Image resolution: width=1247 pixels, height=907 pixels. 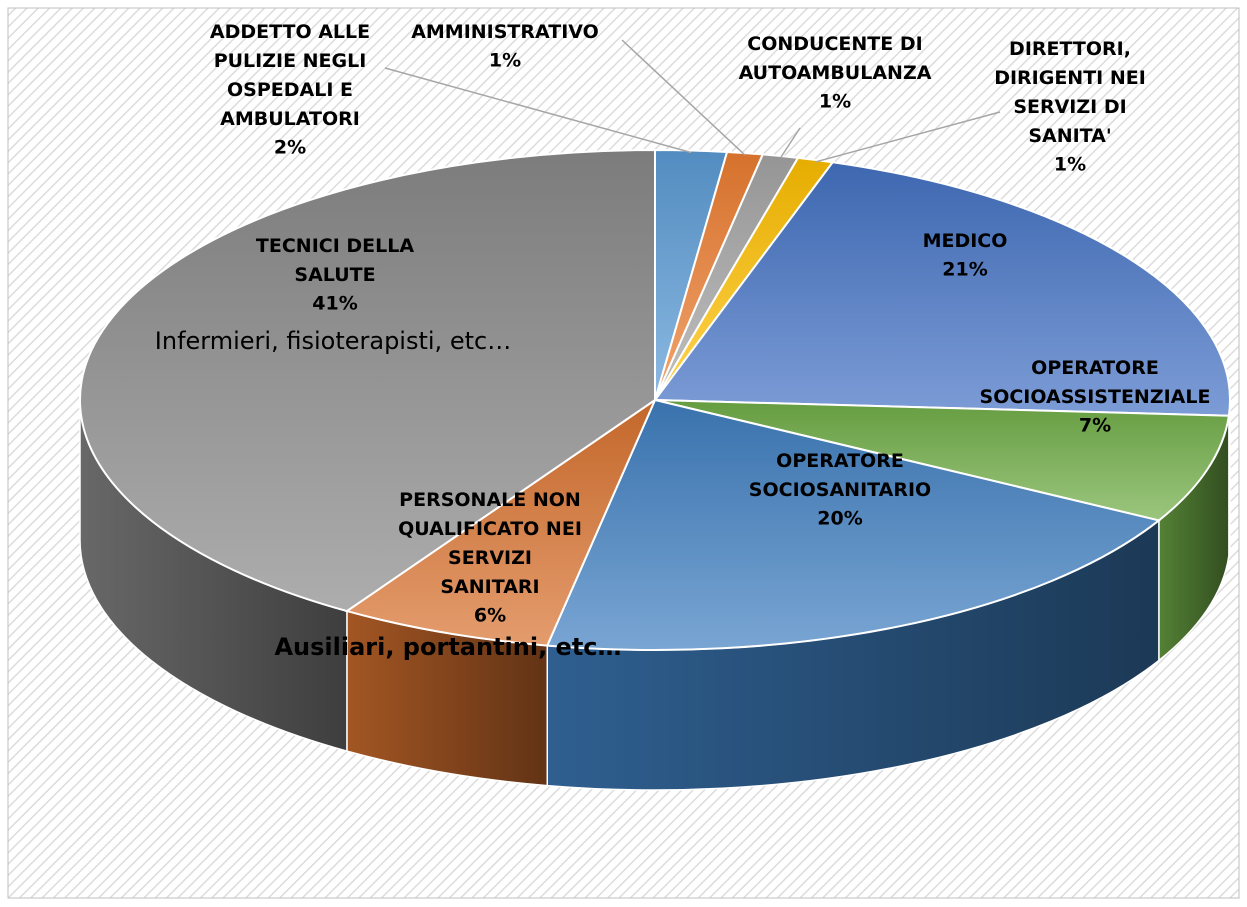 What do you see at coordinates (335, 246) in the screenshot?
I see `label-line: TECNICI DELLA` at bounding box center [335, 246].